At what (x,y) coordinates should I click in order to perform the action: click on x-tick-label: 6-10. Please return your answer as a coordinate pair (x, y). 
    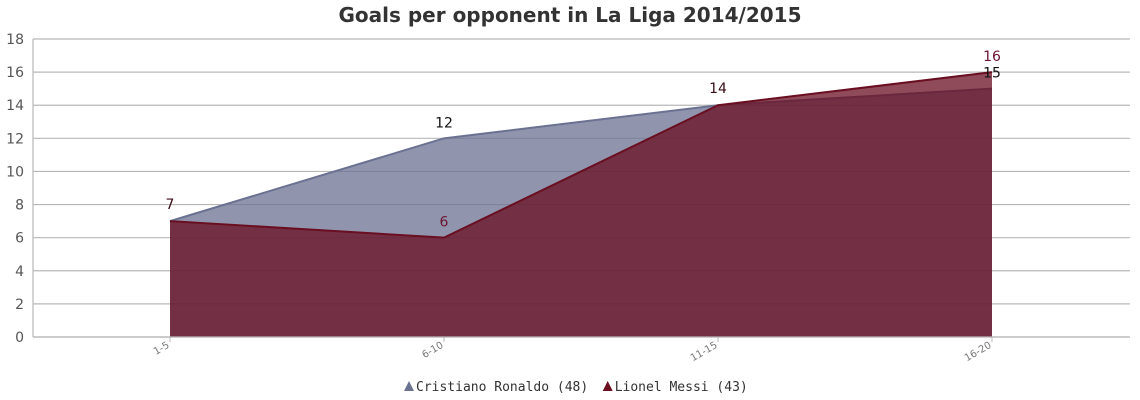
    Looking at the image, I should click on (432, 350).